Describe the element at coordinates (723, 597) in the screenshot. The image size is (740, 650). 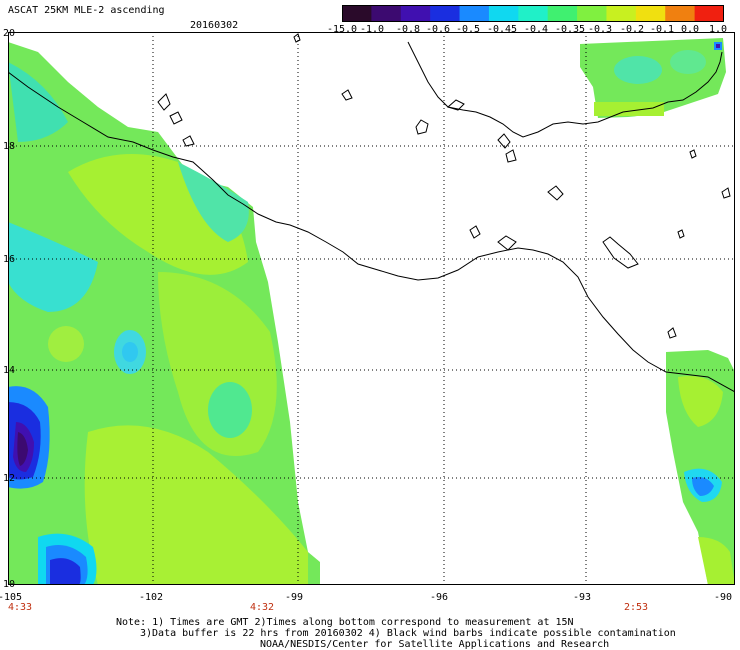
I see `x-axis-label: -90` at that location.